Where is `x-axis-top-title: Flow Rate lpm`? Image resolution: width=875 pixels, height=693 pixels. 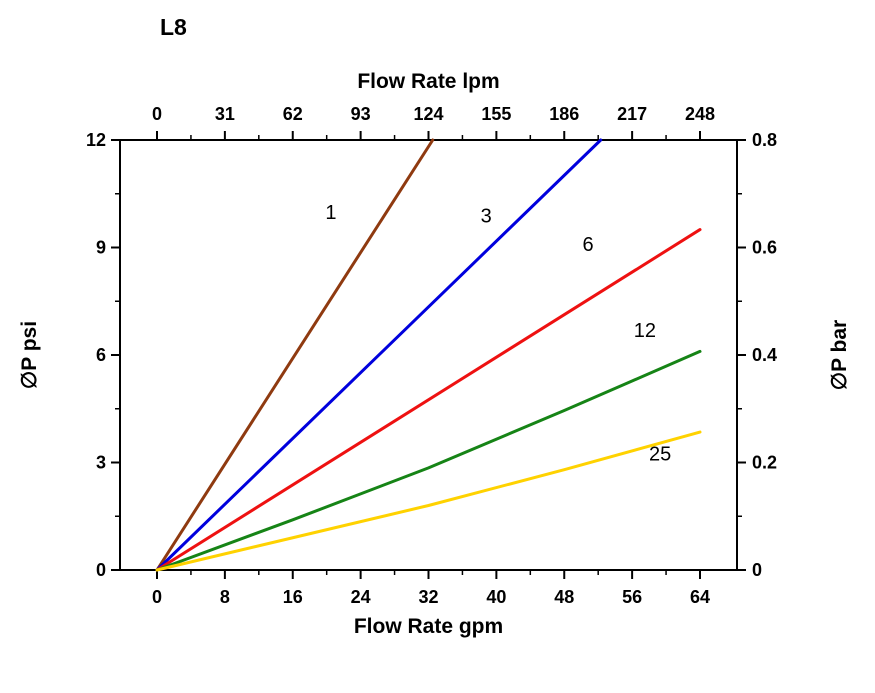 x-axis-top-title: Flow Rate lpm is located at coordinates (428, 81).